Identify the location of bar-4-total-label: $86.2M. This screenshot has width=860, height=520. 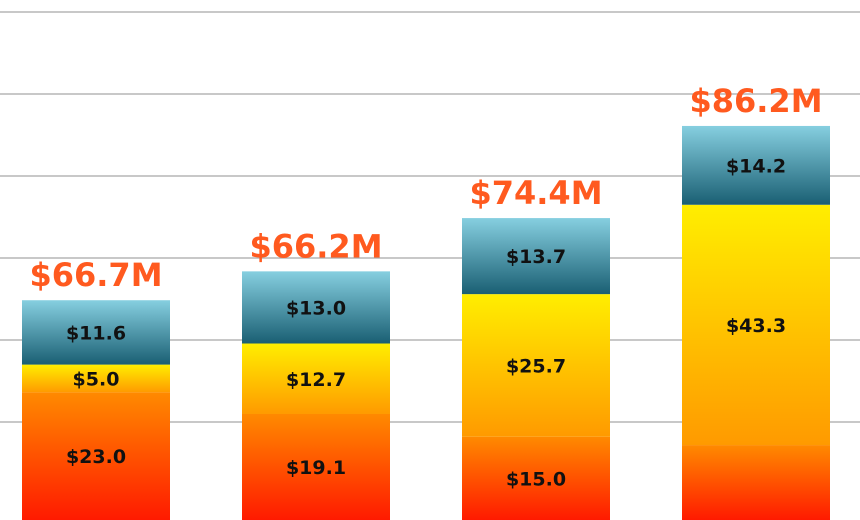
(755, 101).